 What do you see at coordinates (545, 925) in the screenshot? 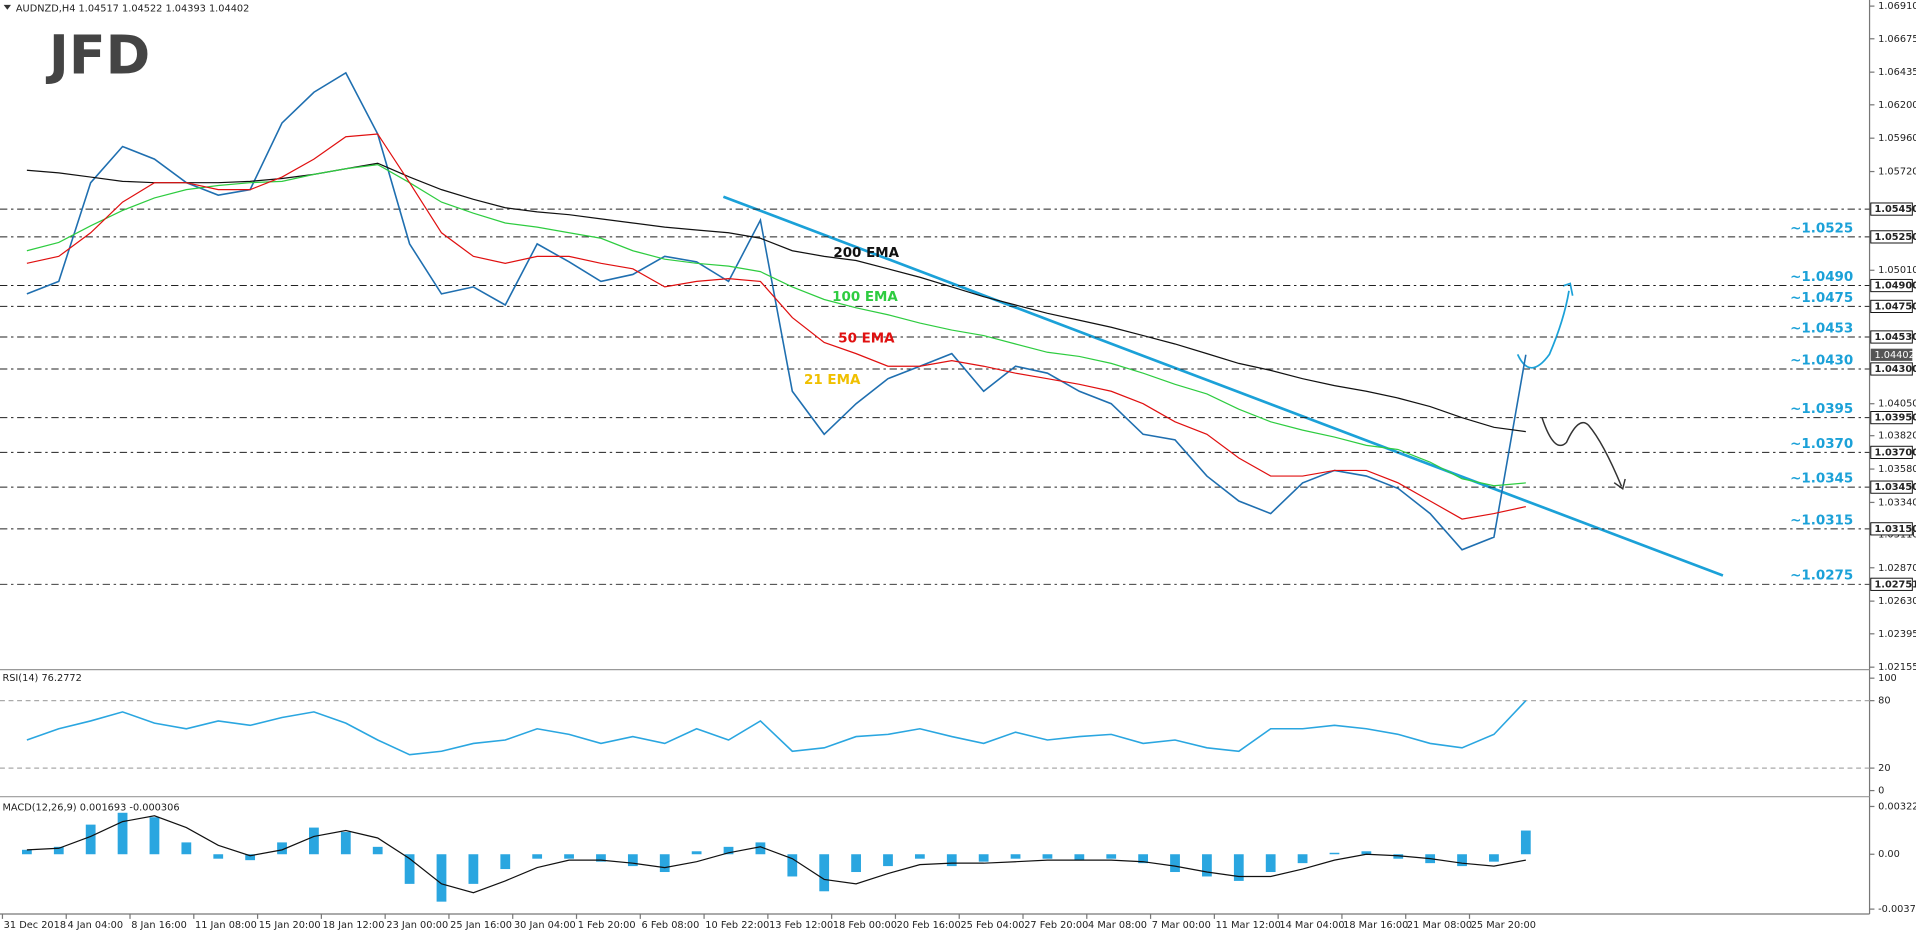
I see `x-tick-label: 30 Jan 04:00` at bounding box center [545, 925].